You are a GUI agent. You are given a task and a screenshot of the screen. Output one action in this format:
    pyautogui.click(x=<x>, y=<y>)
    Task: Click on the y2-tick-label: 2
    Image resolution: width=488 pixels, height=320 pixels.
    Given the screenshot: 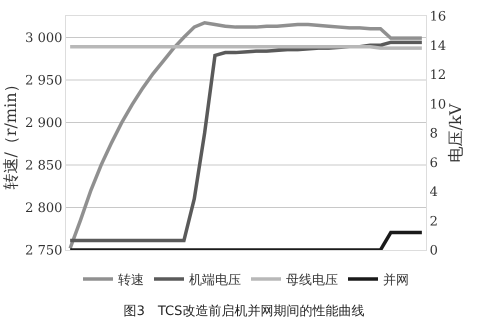 What is the action you would take?
    pyautogui.click(x=434, y=222)
    